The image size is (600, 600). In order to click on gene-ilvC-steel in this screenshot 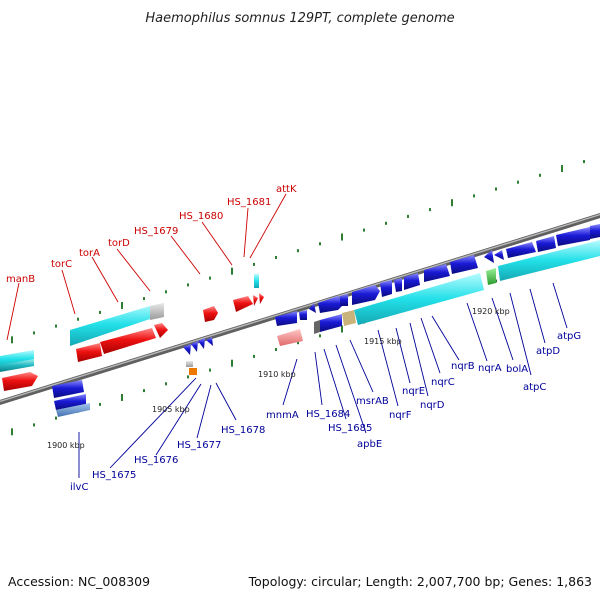, I will do `click(73, 410)`.